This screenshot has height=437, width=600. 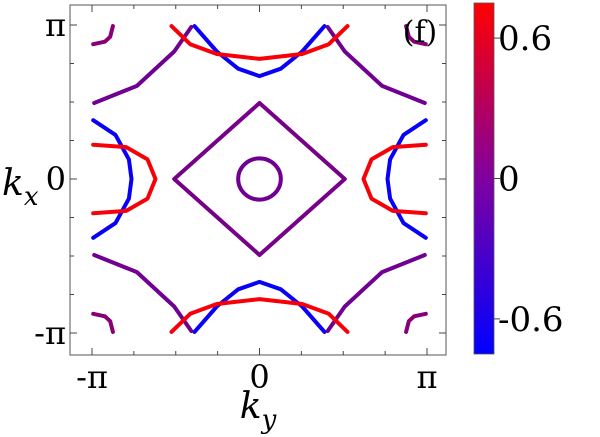 I want to click on x-axis-title: ky, so click(x=258, y=410).